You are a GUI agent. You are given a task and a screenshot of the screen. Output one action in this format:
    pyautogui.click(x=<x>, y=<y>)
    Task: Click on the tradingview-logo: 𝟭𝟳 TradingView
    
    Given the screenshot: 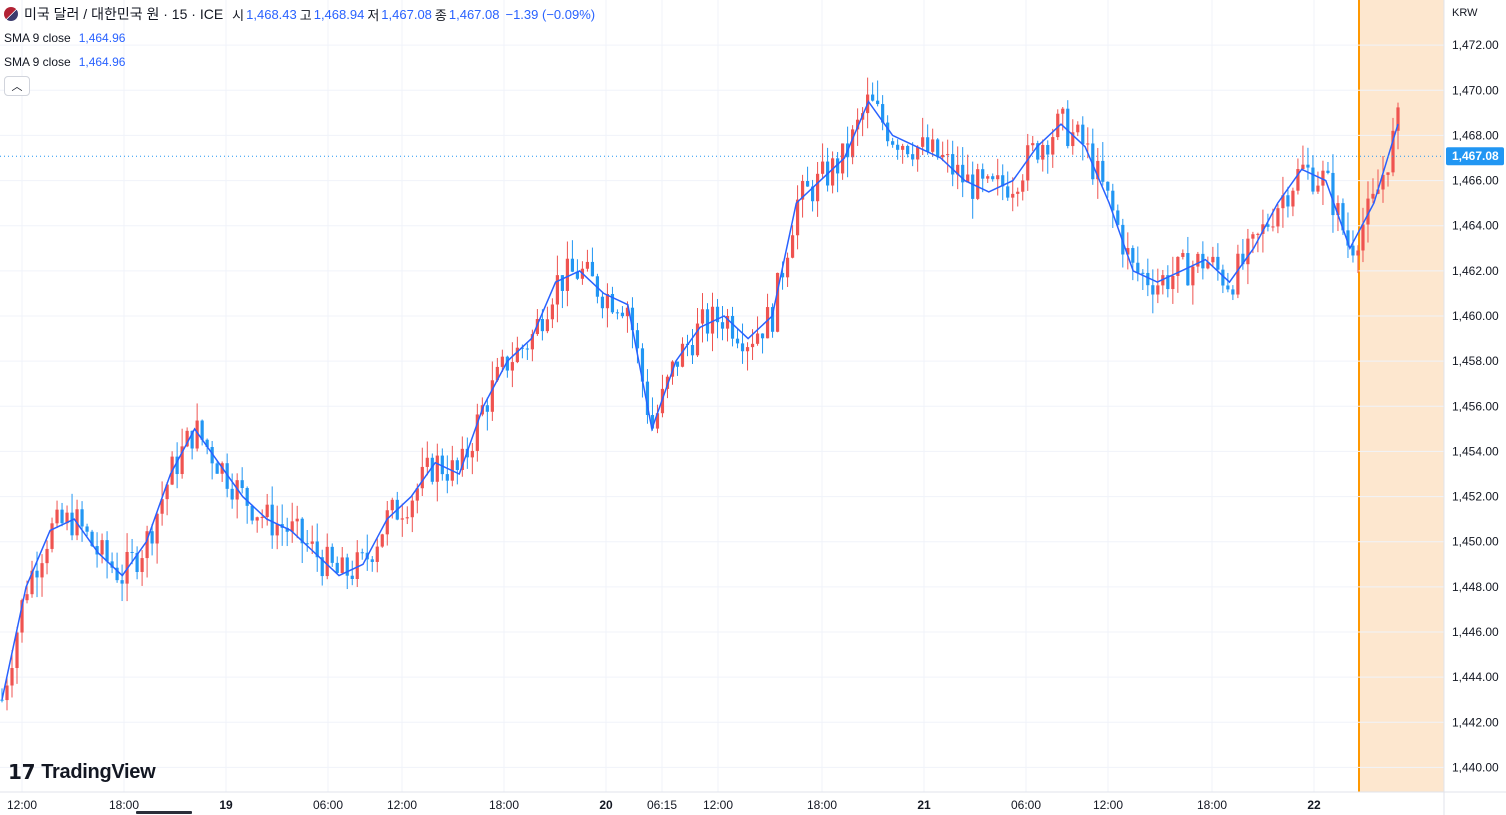 What is the action you would take?
    pyautogui.click(x=82, y=772)
    